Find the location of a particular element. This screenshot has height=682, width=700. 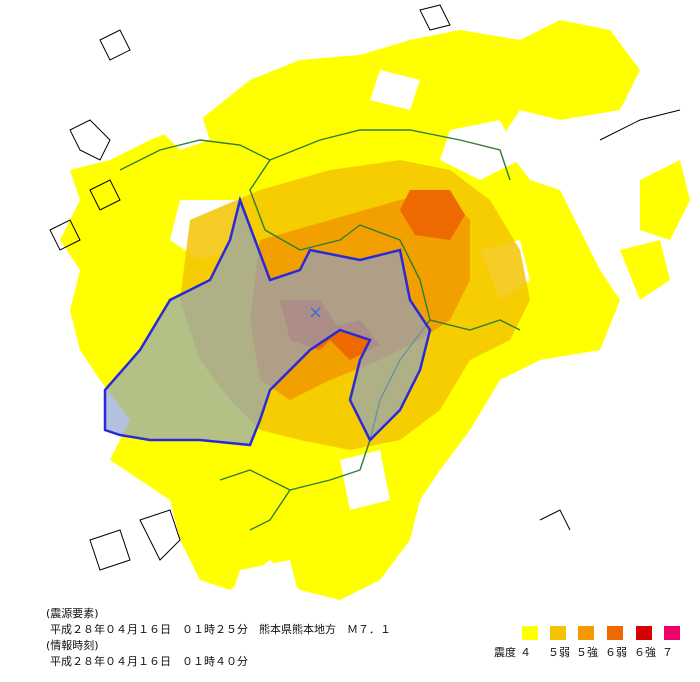

legend-label: ５強 is located at coordinates (587, 652).